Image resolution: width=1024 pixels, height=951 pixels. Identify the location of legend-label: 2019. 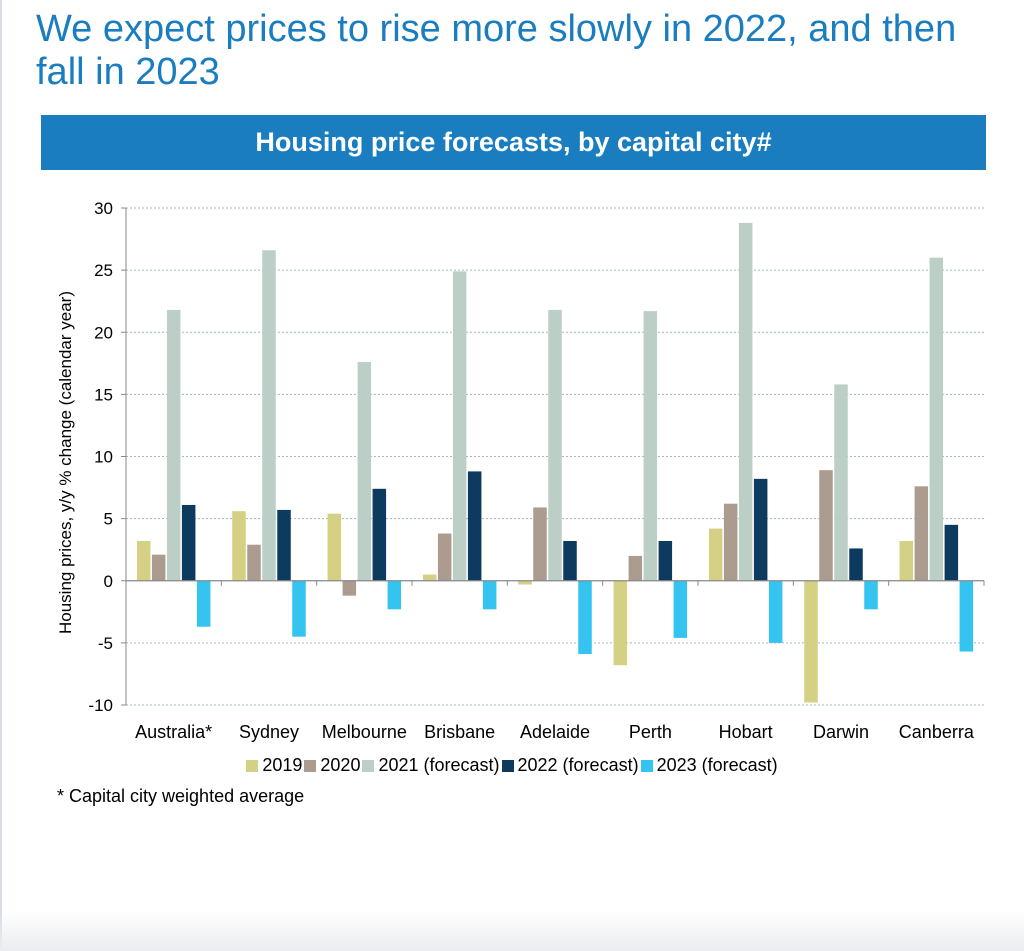
(282, 765).